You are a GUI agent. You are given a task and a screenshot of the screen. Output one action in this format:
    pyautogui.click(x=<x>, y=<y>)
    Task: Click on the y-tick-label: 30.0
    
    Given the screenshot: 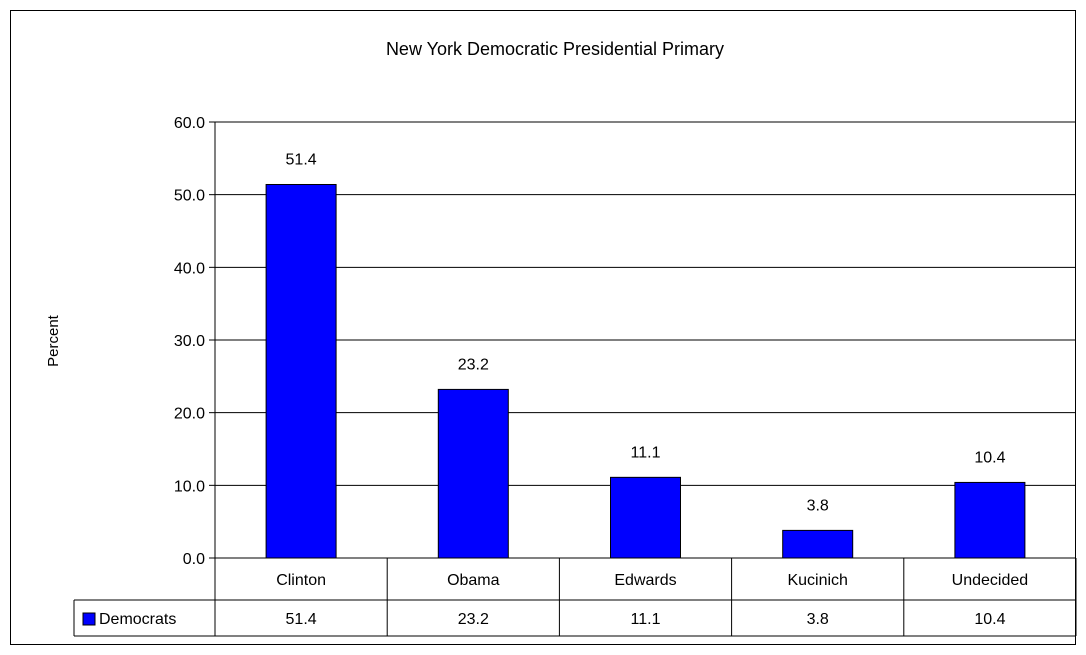 What is the action you would take?
    pyautogui.click(x=189, y=341)
    